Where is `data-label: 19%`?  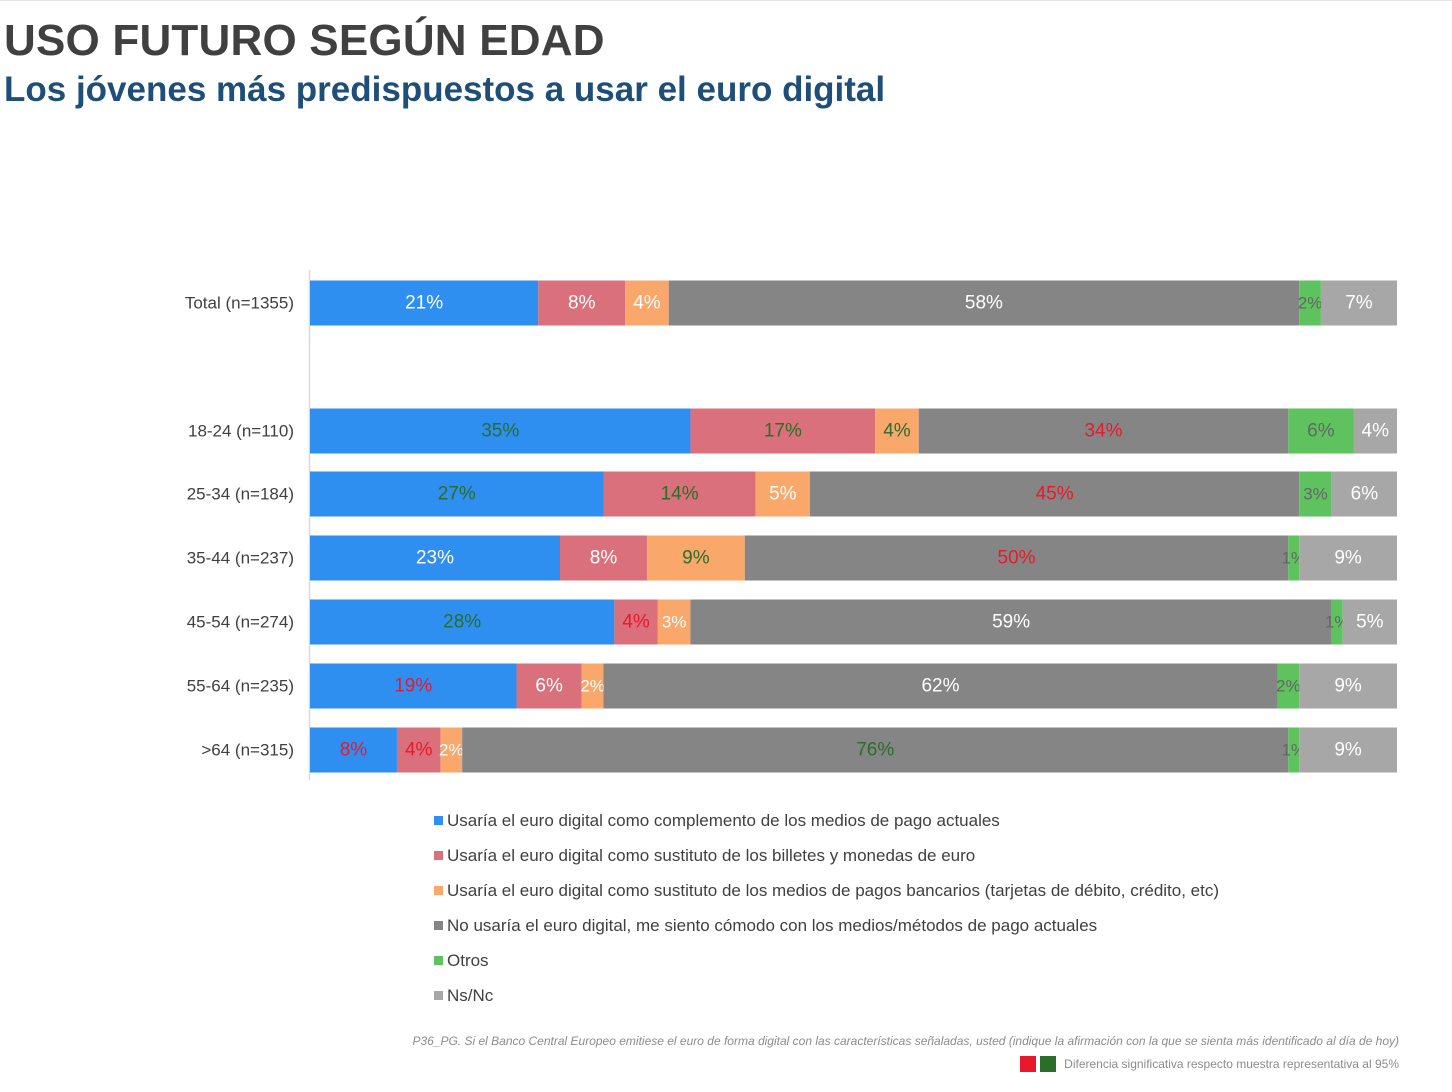
data-label: 19% is located at coordinates (413, 686).